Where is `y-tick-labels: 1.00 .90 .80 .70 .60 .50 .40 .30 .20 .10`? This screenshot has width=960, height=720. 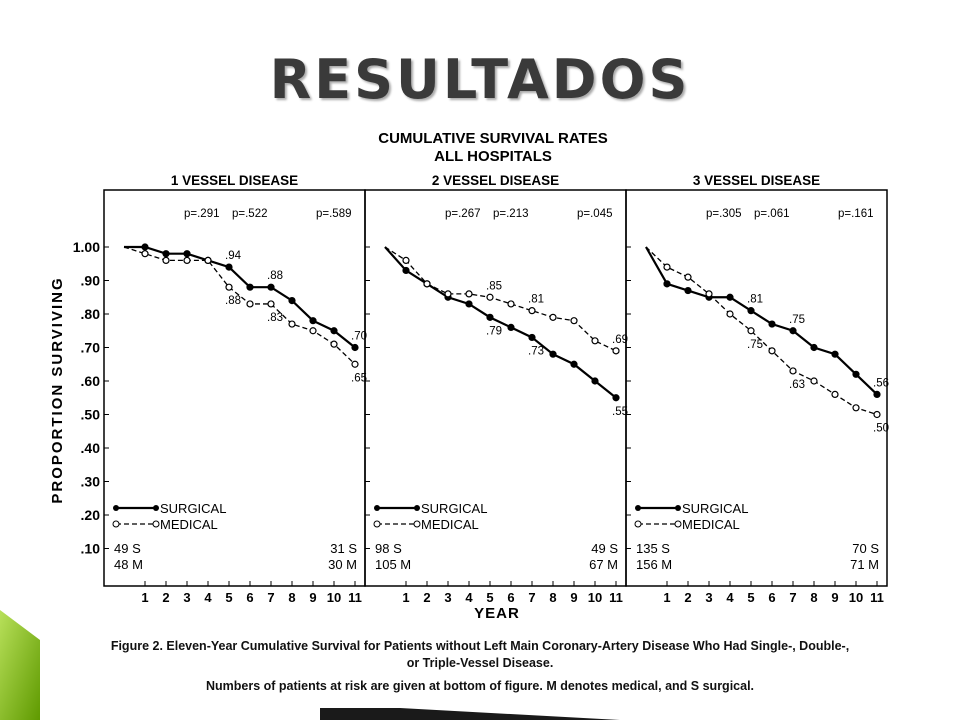 y-tick-labels: 1.00 .90 .80 .70 .60 .50 .40 .30 .20 .10 is located at coordinates (86, 398).